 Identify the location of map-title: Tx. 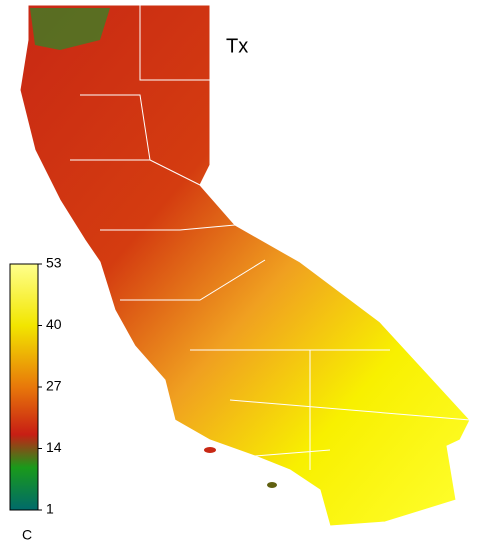
(237, 46).